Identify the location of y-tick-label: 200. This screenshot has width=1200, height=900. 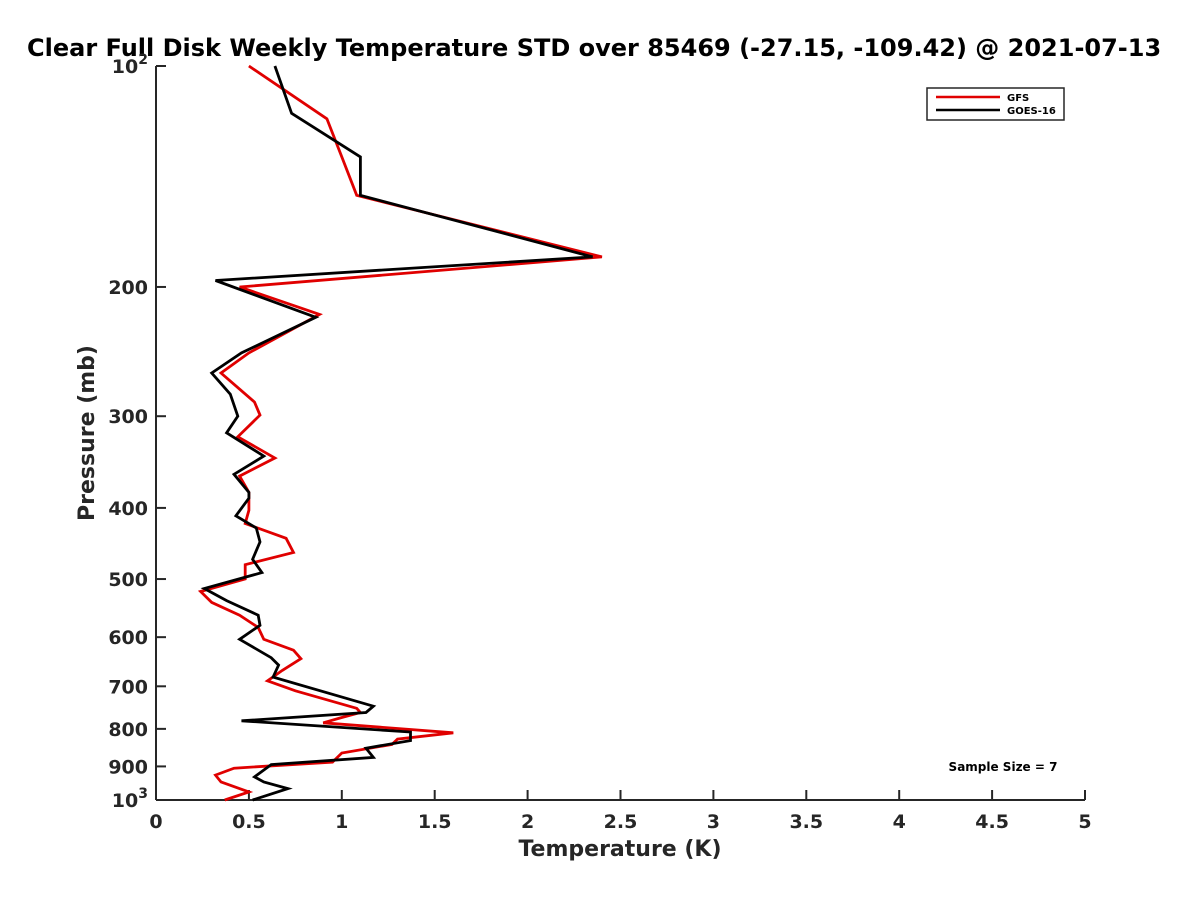
(128, 288).